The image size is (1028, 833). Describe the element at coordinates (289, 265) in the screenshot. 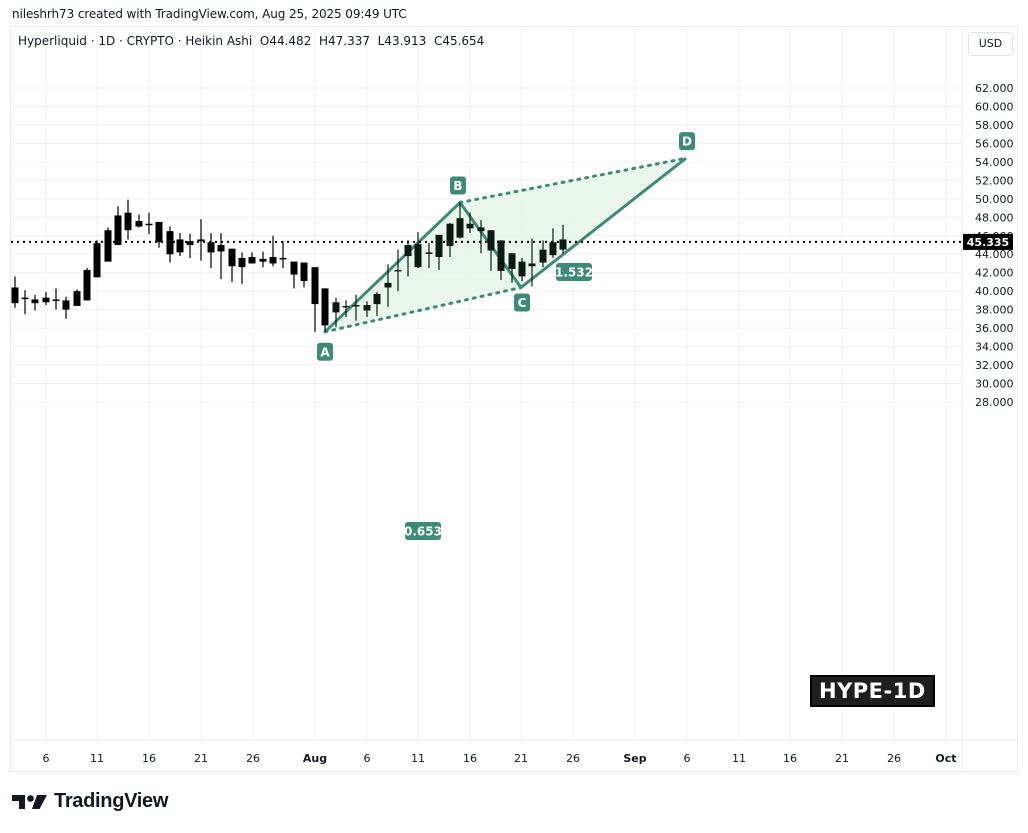

I see `candles` at that location.